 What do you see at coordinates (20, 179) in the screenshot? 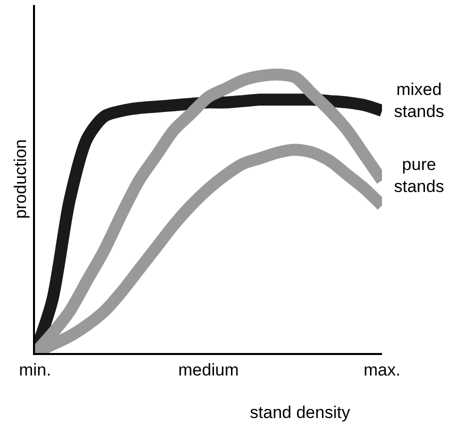
I see `y-axis-title: production` at bounding box center [20, 179].